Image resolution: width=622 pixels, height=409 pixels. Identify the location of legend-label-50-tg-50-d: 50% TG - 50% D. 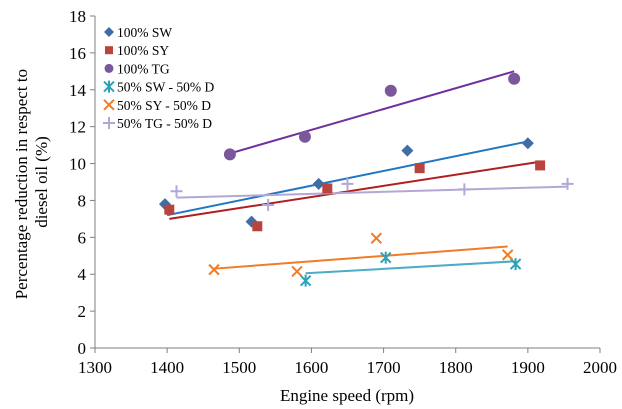
(164, 123).